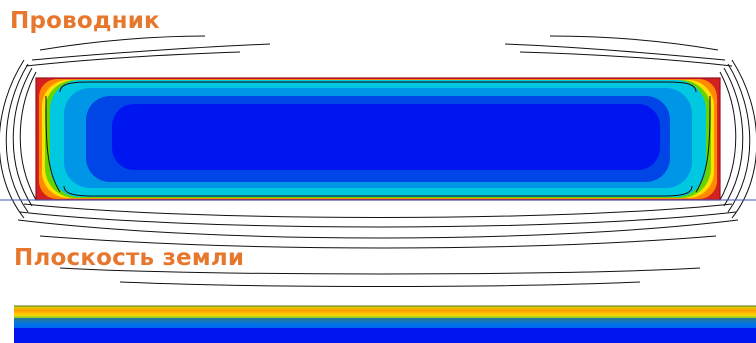 This screenshot has height=343, width=756. What do you see at coordinates (386, 137) in the screenshot?
I see `conductor-core` at bounding box center [386, 137].